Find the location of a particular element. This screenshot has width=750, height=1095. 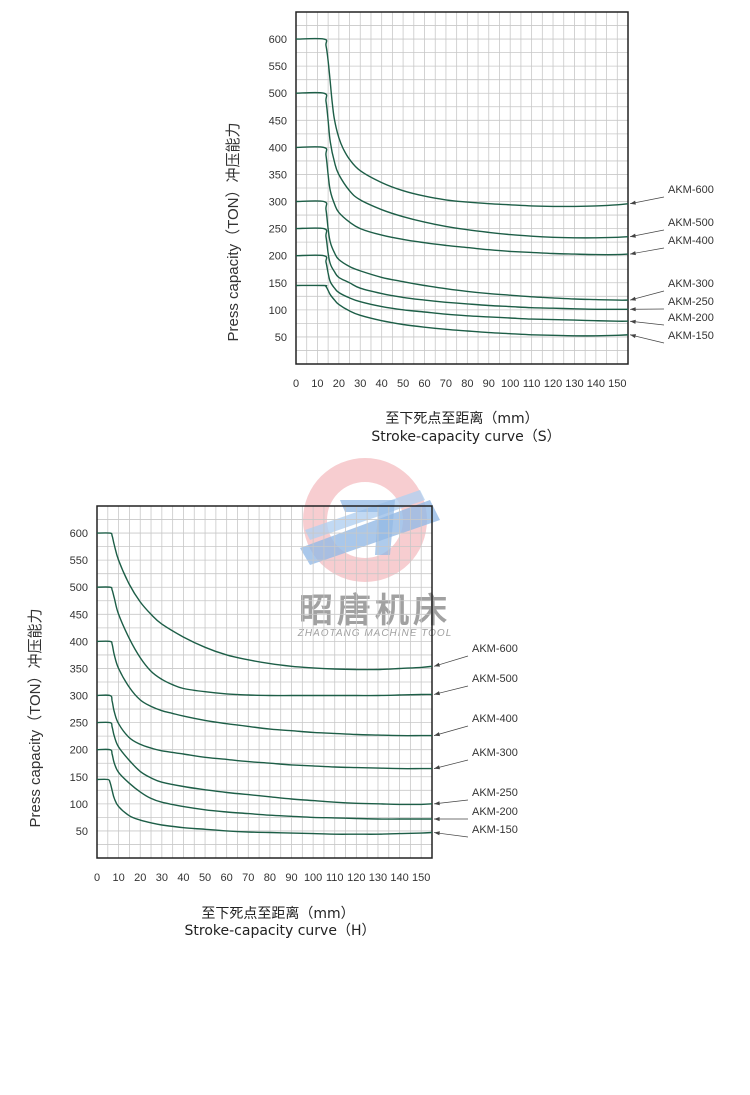

watermark-name-en: ZHAOTANG MACHINE TOOL is located at coordinates (375, 633).